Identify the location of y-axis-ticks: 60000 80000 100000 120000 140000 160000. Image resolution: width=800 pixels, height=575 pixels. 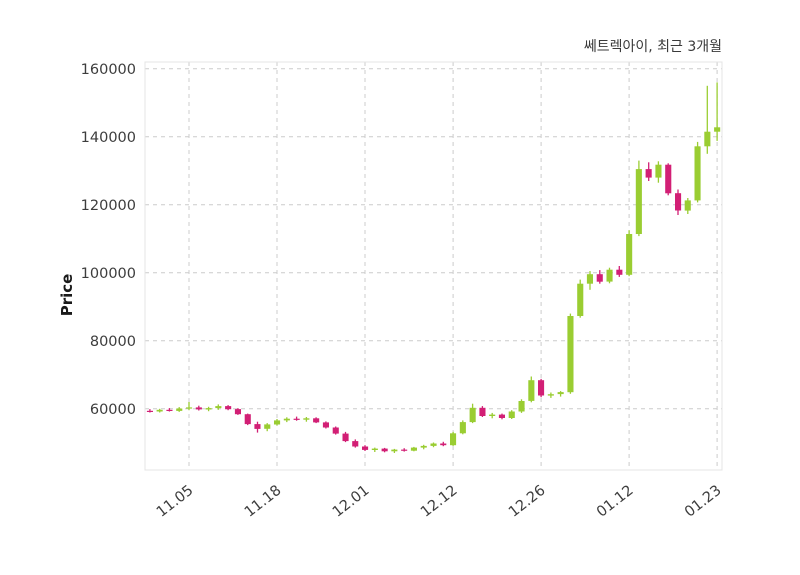
(108, 240).